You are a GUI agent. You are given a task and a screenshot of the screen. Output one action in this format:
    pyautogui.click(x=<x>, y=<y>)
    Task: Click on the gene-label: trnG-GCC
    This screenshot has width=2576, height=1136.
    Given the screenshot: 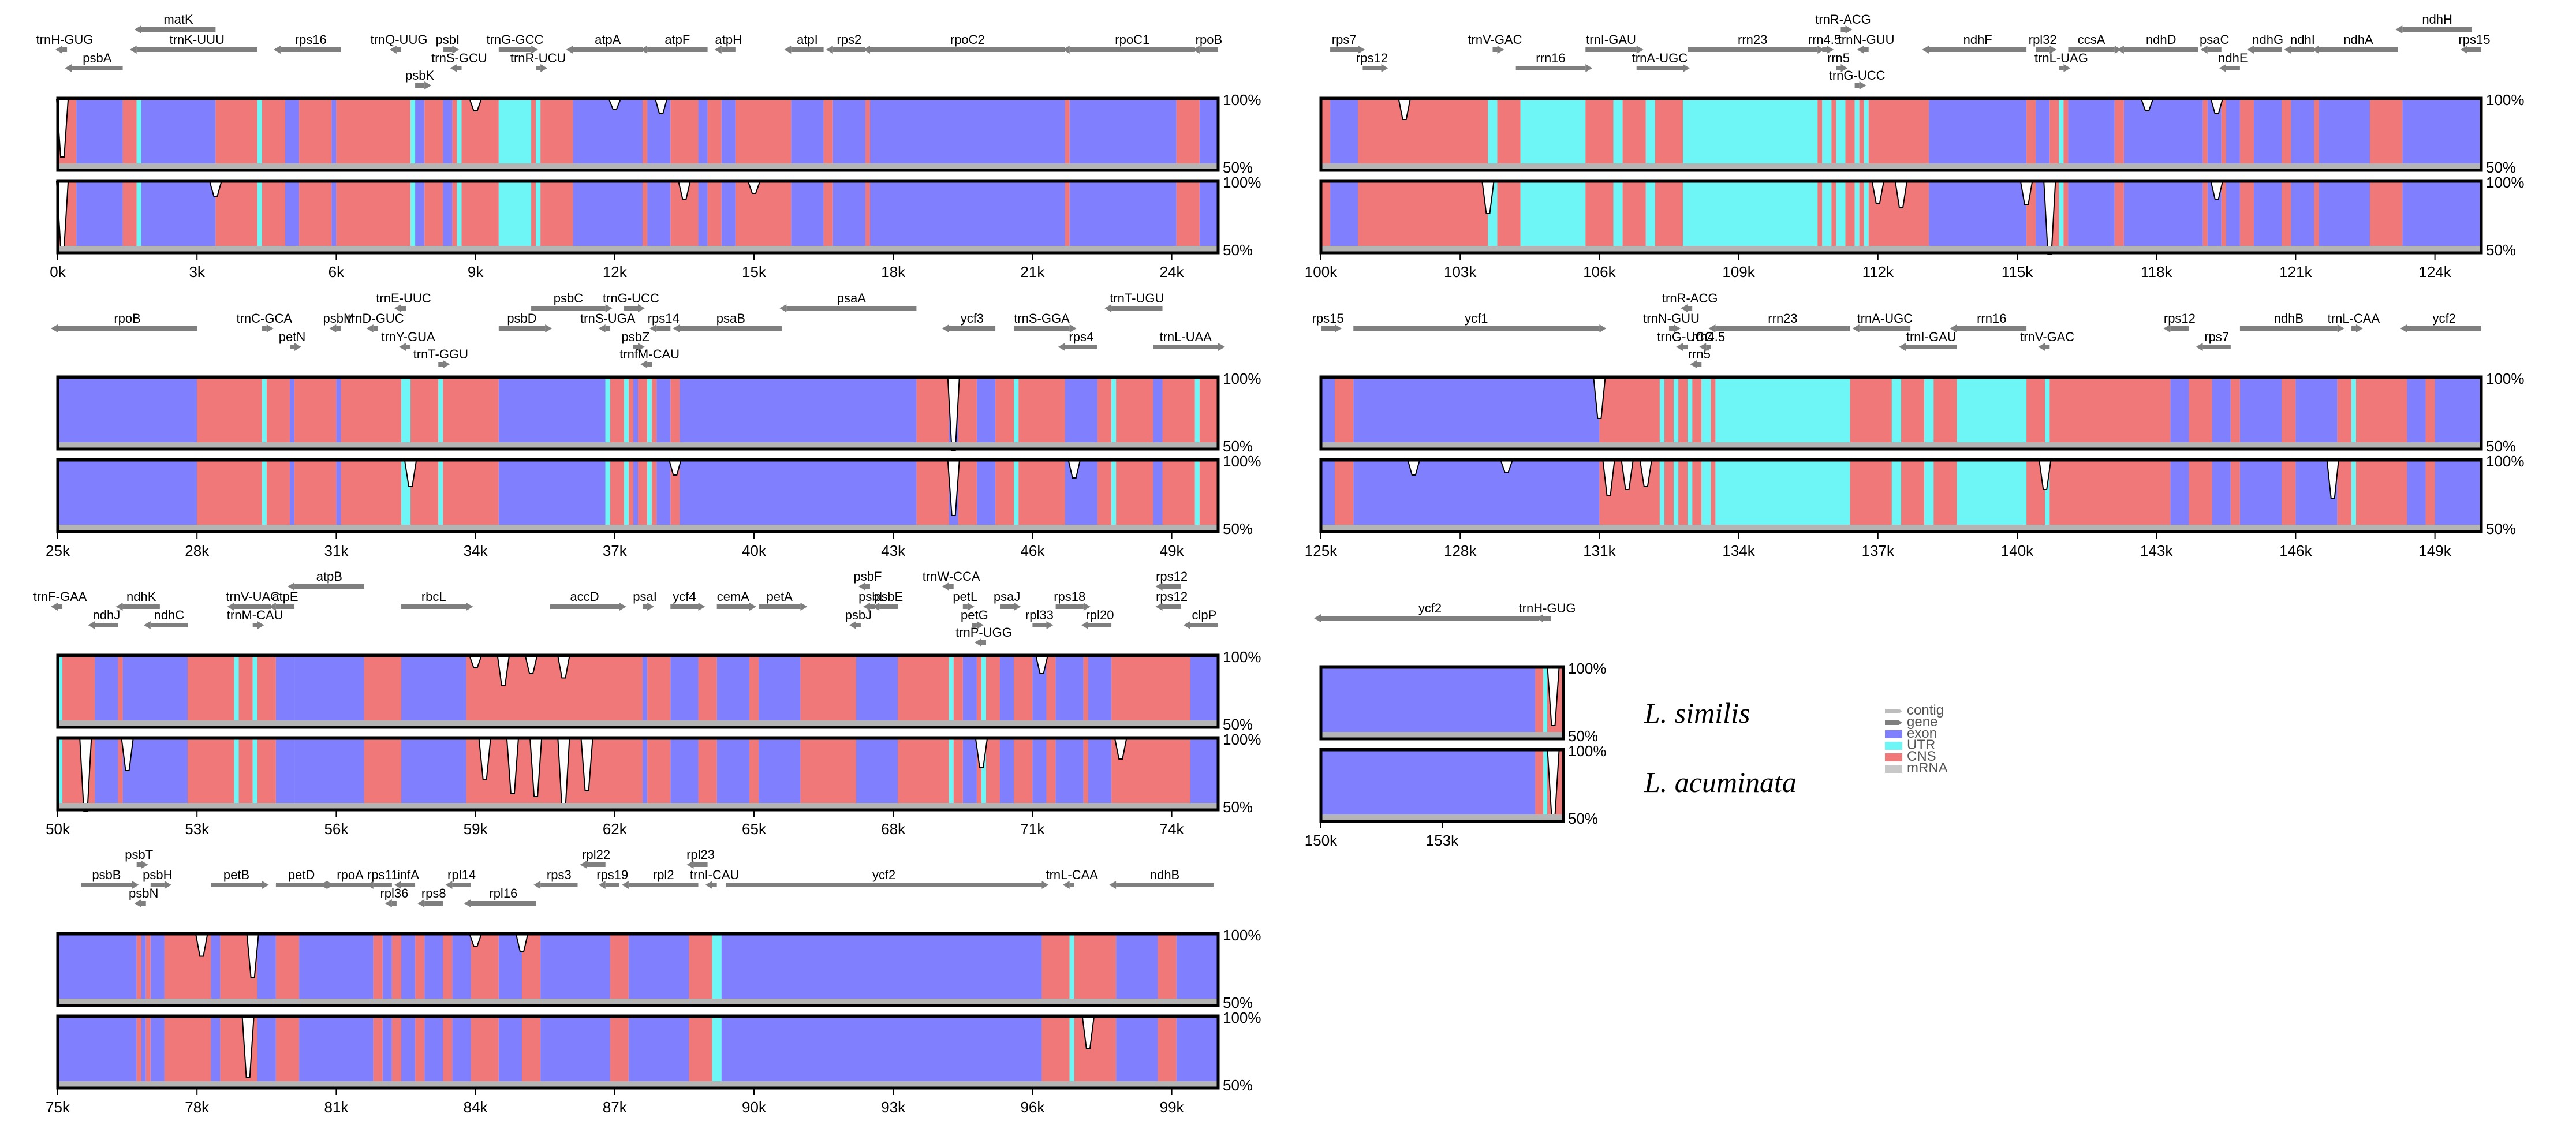 What is the action you would take?
    pyautogui.click(x=514, y=40)
    